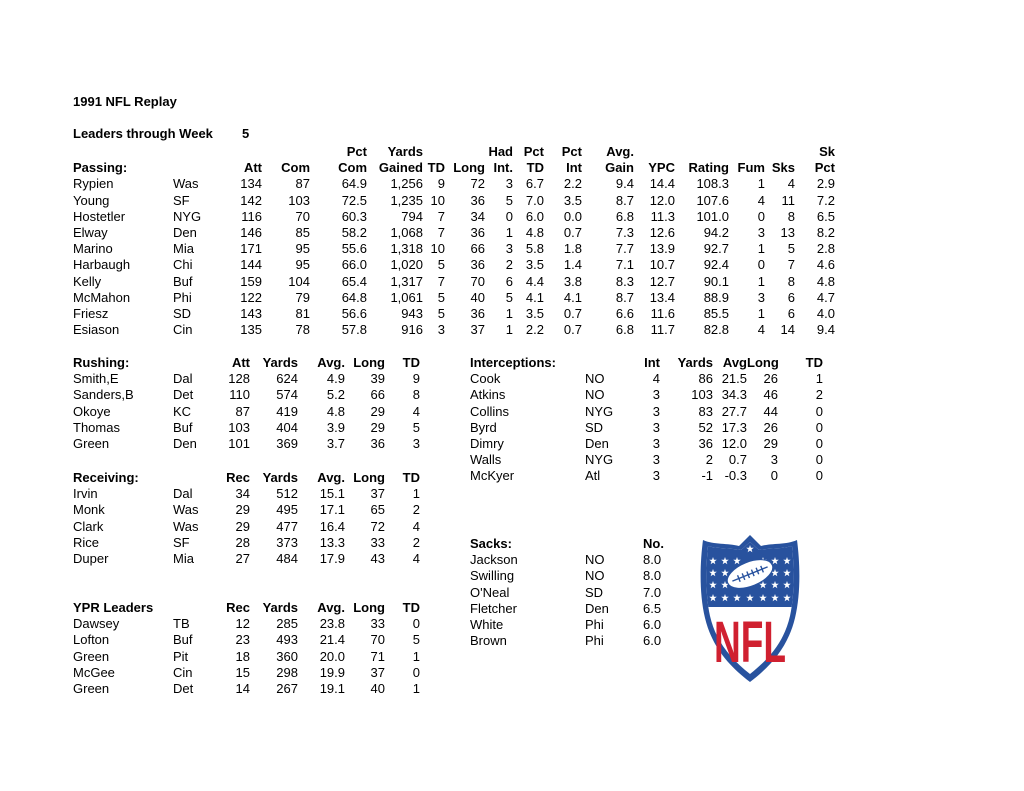 This screenshot has height=791, width=1024. I want to click on stat-pct-com: 64.8, so click(354, 297).